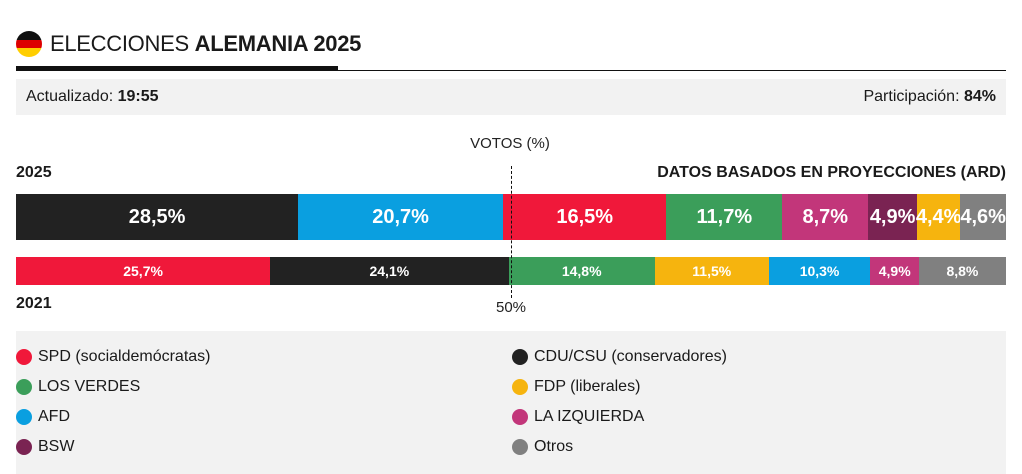  What do you see at coordinates (510, 143) in the screenshot?
I see `chart-title: VOTOS (%)` at bounding box center [510, 143].